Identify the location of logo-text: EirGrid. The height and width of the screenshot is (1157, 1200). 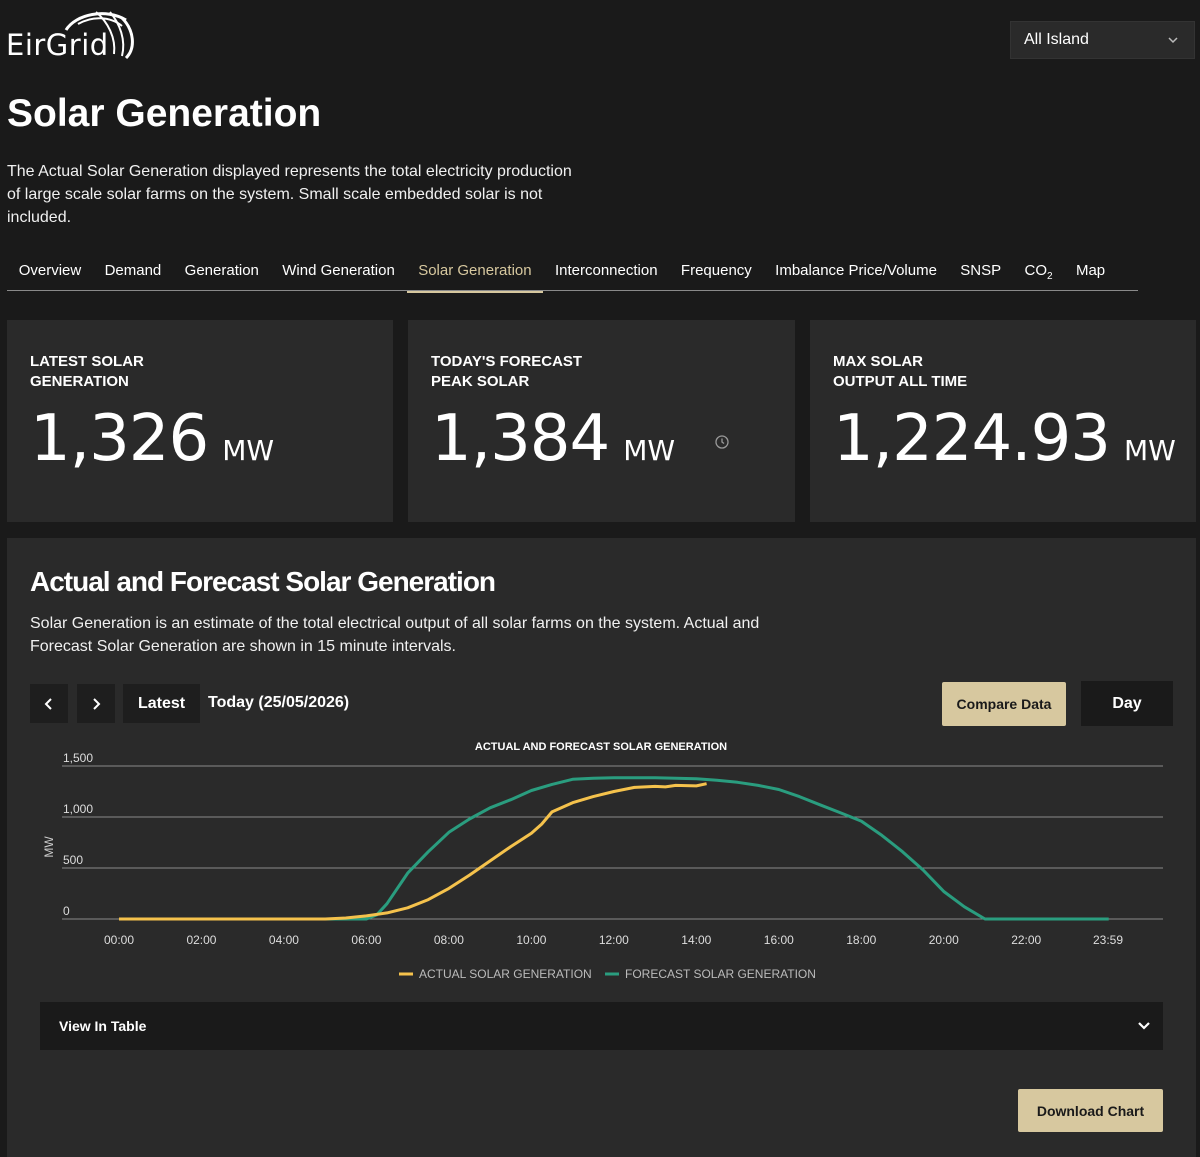
(57, 45).